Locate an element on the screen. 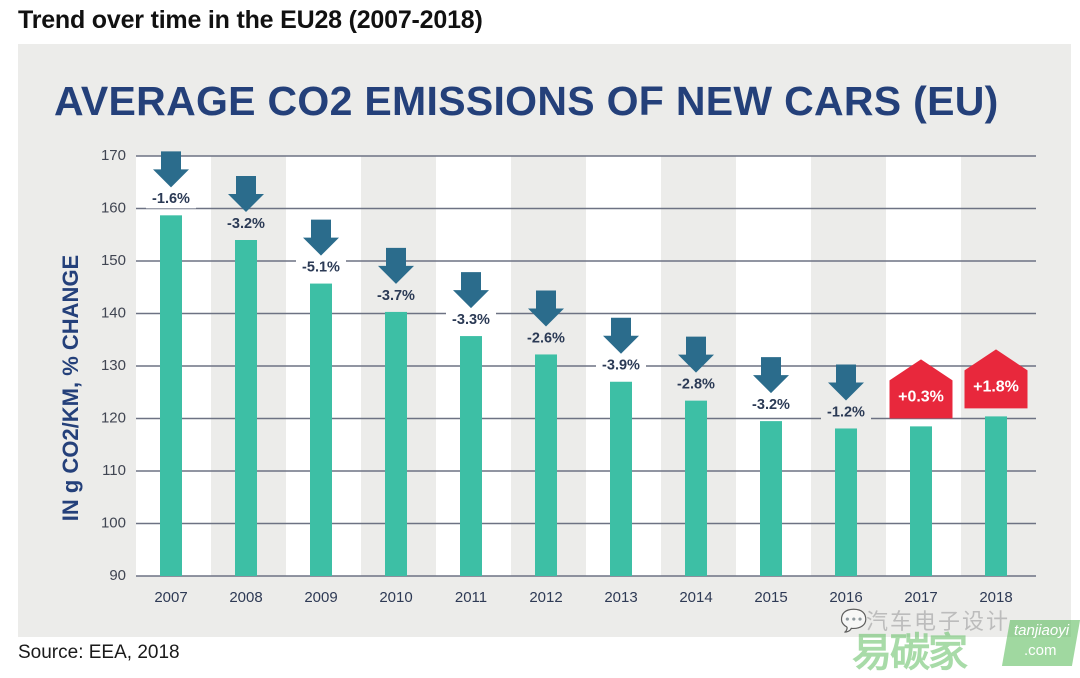 The width and height of the screenshot is (1080, 678). x-tick-label: 2015 is located at coordinates (770, 597).